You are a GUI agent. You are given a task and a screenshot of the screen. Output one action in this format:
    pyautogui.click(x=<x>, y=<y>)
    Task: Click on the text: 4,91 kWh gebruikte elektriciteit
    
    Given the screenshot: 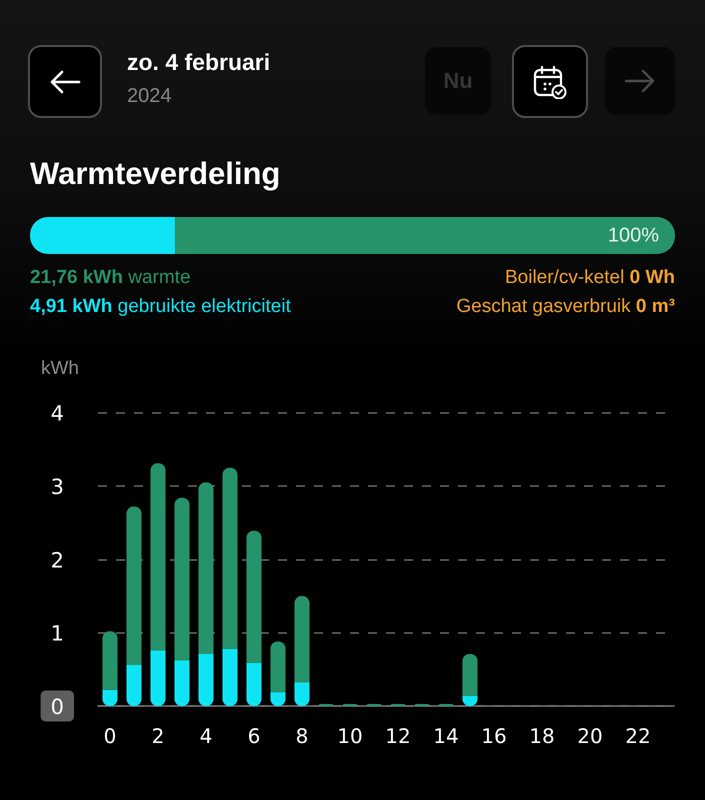 What is the action you would take?
    pyautogui.click(x=160, y=306)
    